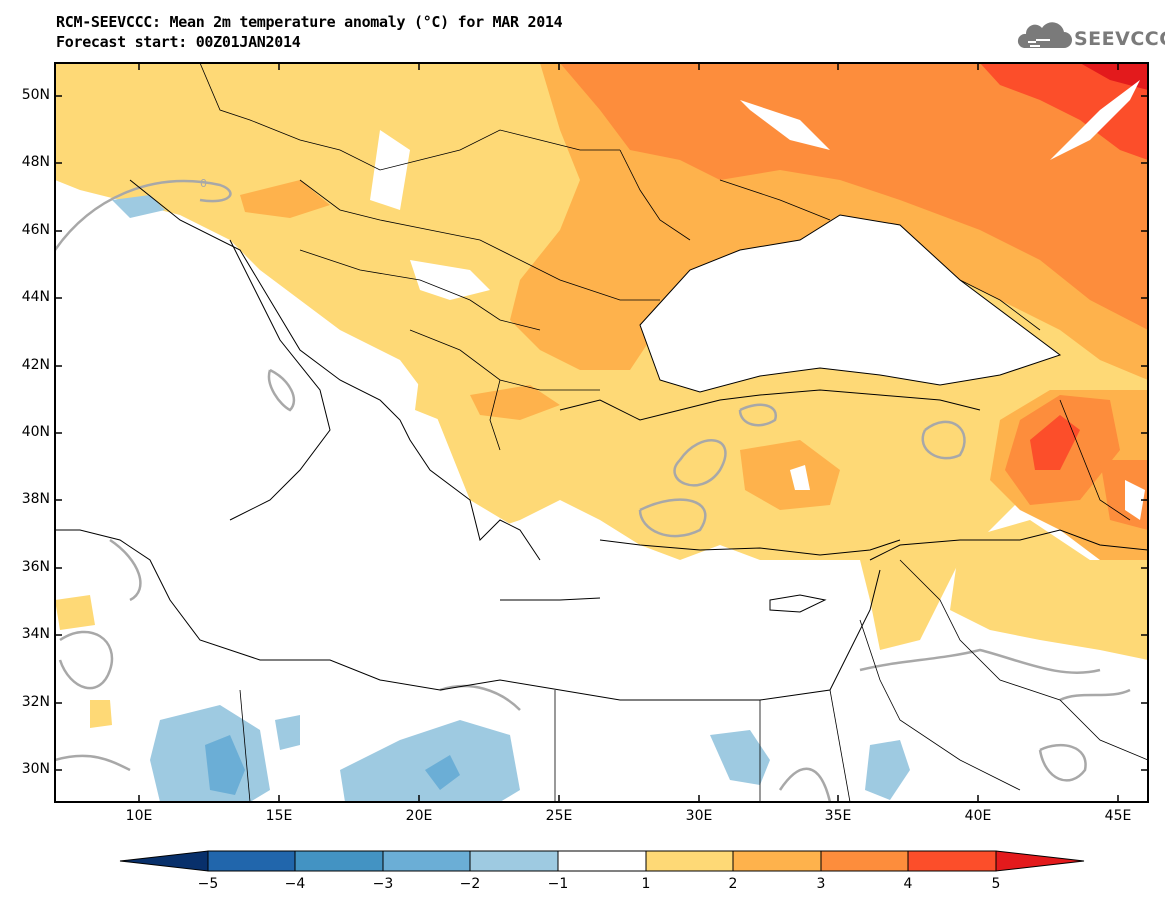 The image size is (1165, 907). I want to click on lat-label-46n: 46N, so click(35, 230).